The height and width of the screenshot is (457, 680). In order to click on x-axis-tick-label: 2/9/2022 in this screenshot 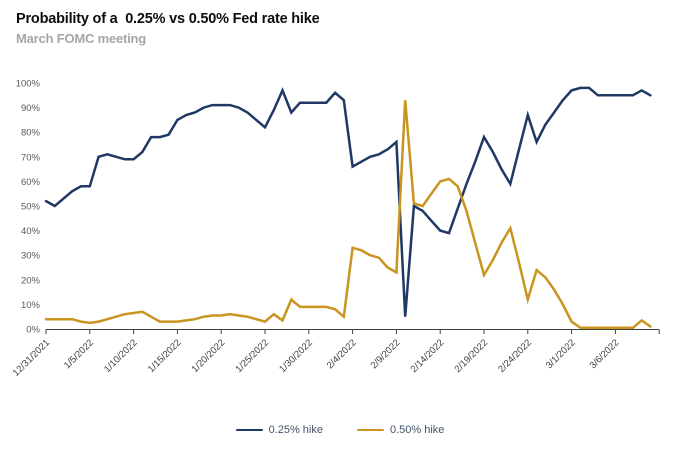, I will do `click(386, 354)`.